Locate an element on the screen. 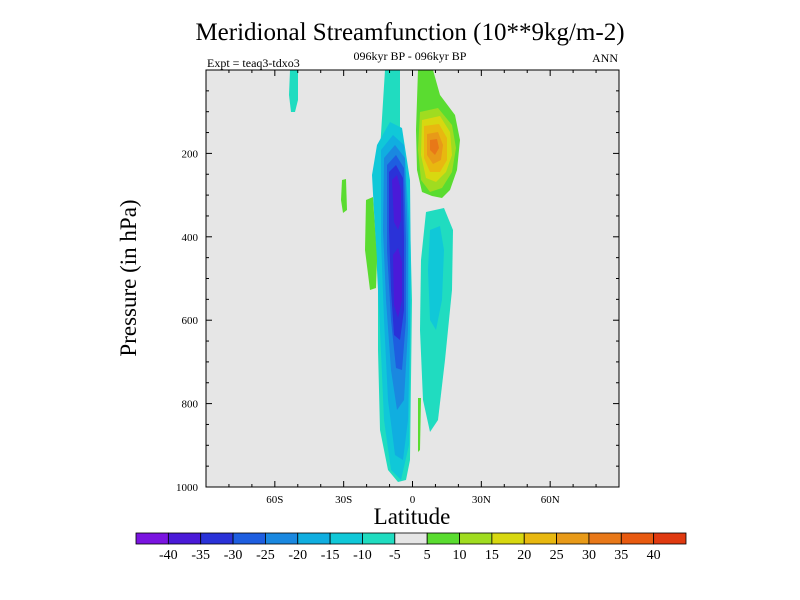  x-tick-label: 30N is located at coordinates (481, 500).